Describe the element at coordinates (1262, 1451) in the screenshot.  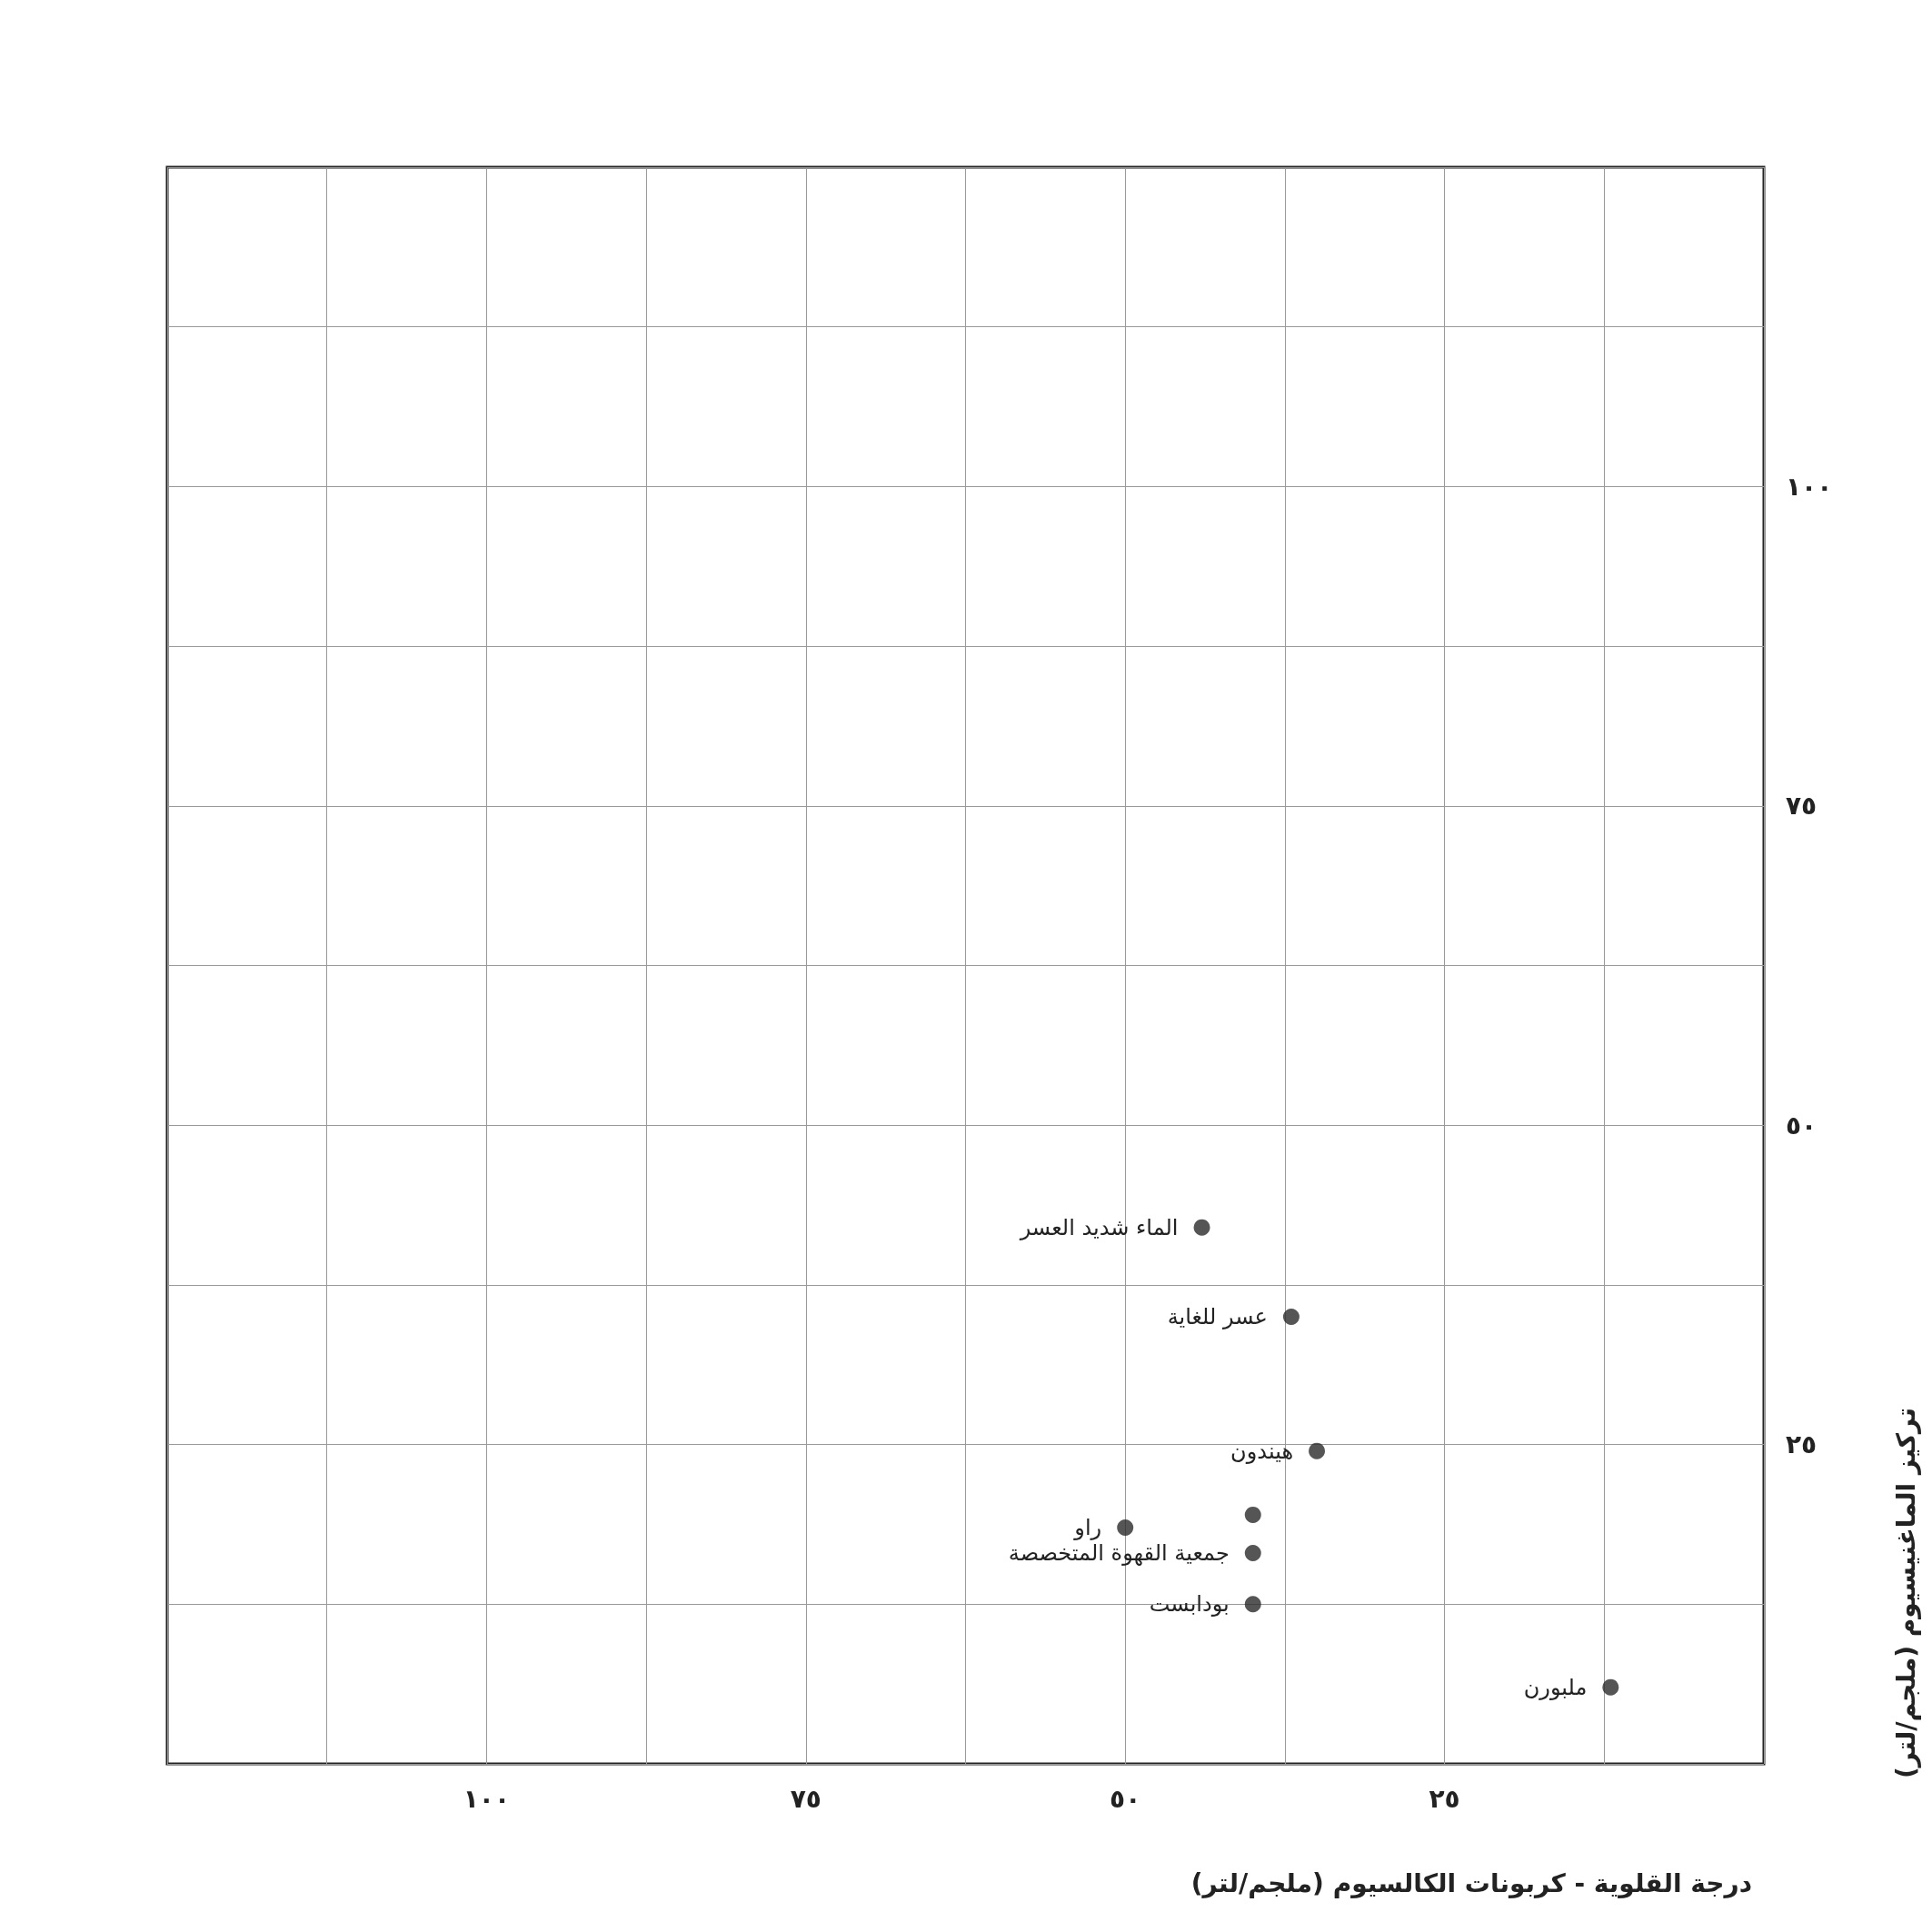
I see `annotation: هيندون` at that location.